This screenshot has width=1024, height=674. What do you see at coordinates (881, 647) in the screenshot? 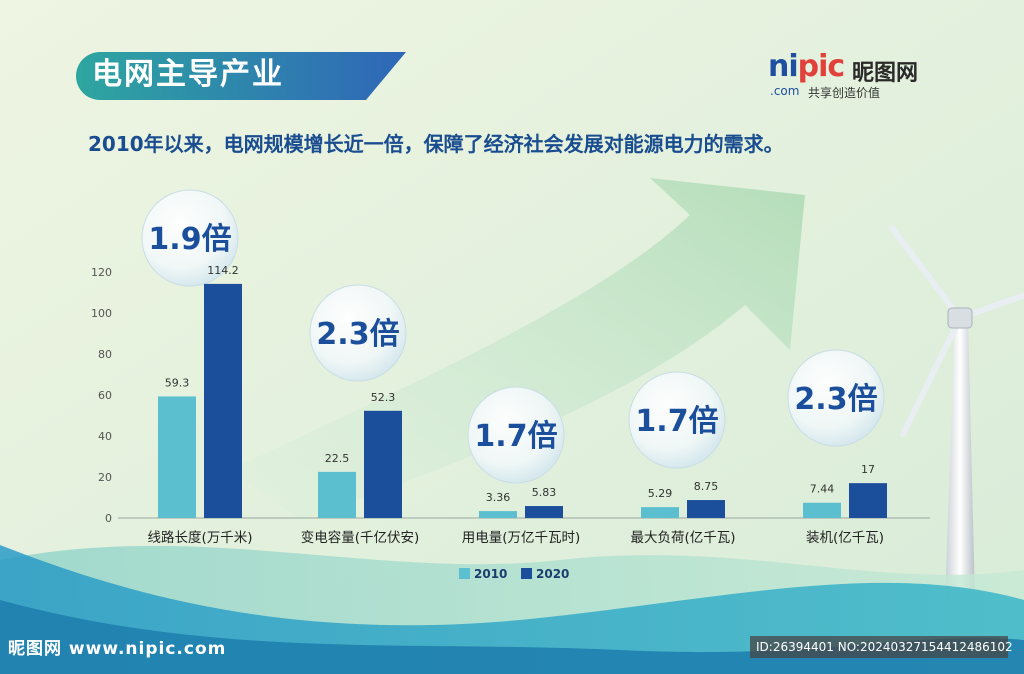
I see `watermark-id: ID:26394401 NO:20240327154412486102` at bounding box center [881, 647].